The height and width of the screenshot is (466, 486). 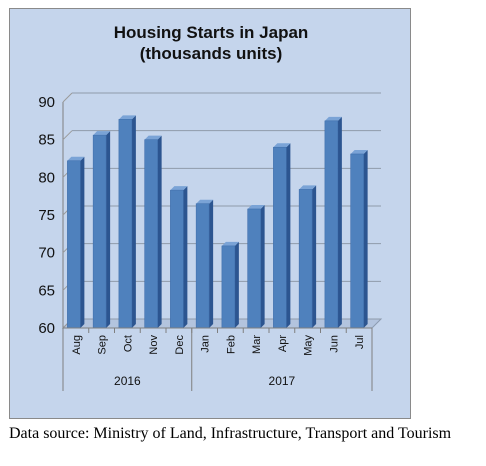 I want to click on group-label: 2017, so click(x=282, y=381).